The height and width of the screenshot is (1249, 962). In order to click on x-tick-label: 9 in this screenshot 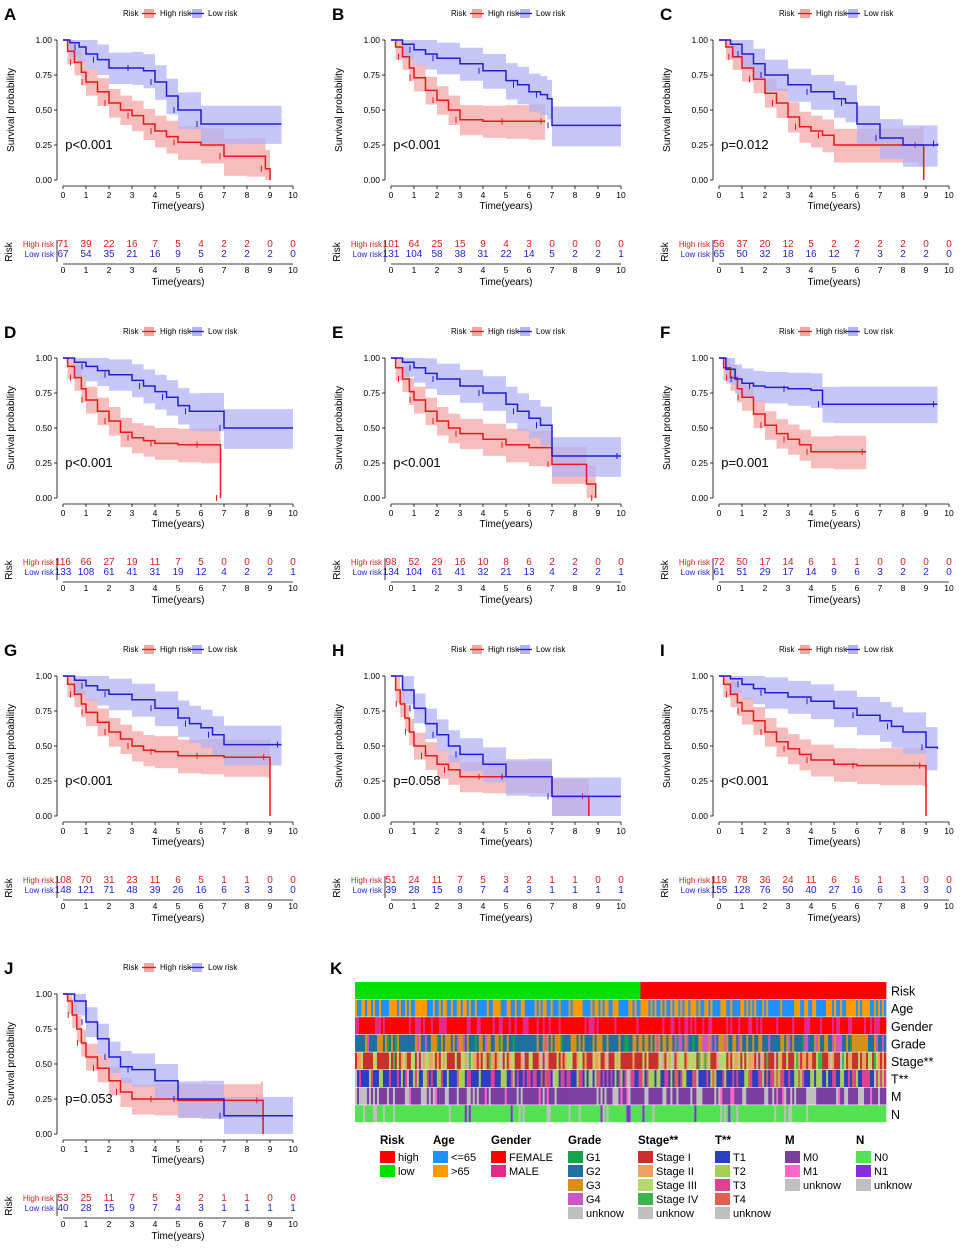, I will do `click(270, 513)`.